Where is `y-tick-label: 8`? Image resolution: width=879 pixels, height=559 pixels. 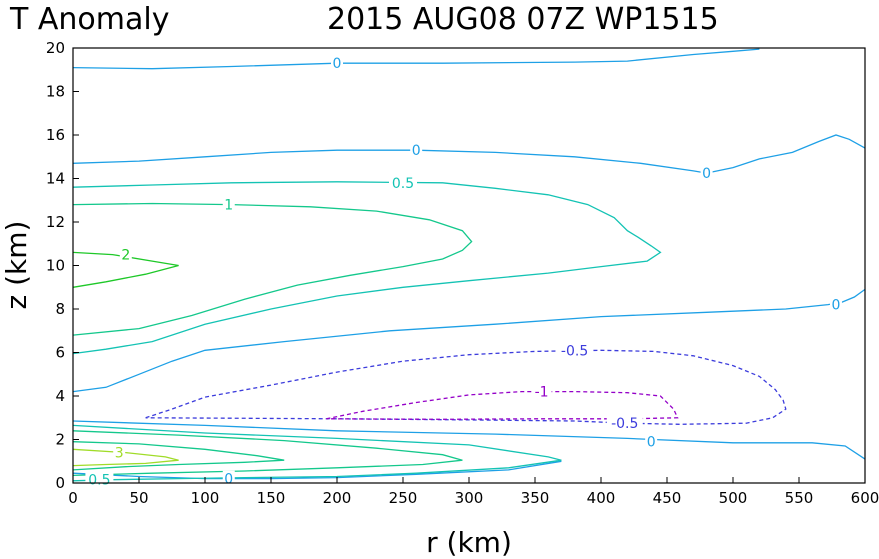 y-tick-label: 8 is located at coordinates (60, 309).